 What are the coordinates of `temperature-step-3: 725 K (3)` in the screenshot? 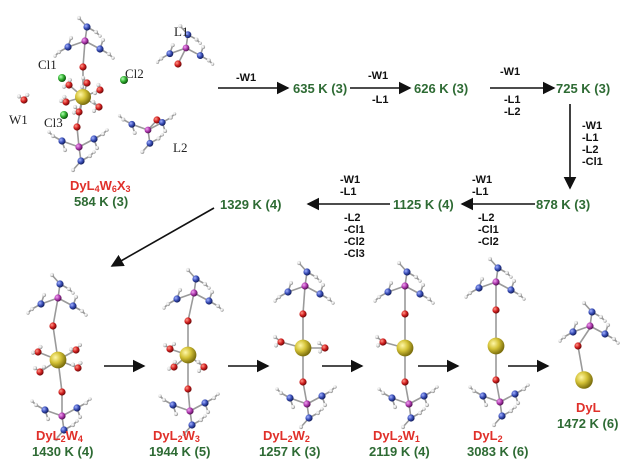 It's located at (583, 88).